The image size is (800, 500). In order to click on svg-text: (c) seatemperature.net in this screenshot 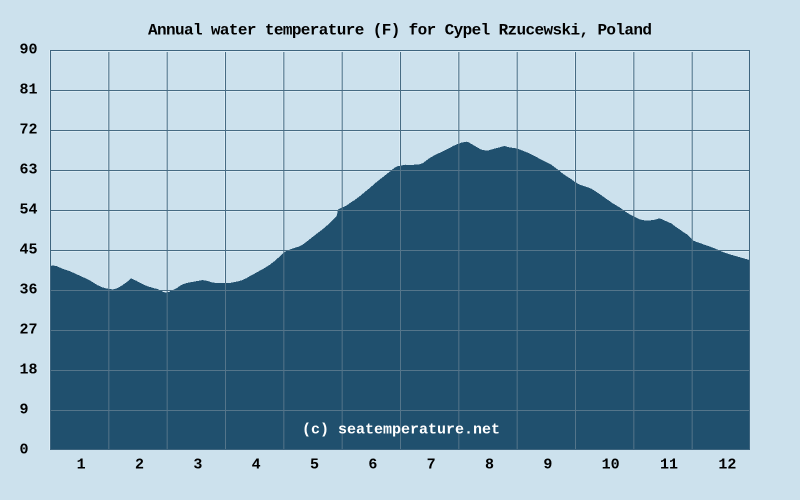, I will do `click(401, 430)`.